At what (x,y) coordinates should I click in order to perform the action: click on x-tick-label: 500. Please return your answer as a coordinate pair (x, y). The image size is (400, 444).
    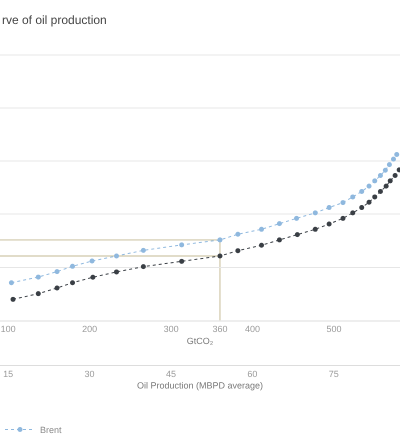
    Looking at the image, I should click on (334, 329).